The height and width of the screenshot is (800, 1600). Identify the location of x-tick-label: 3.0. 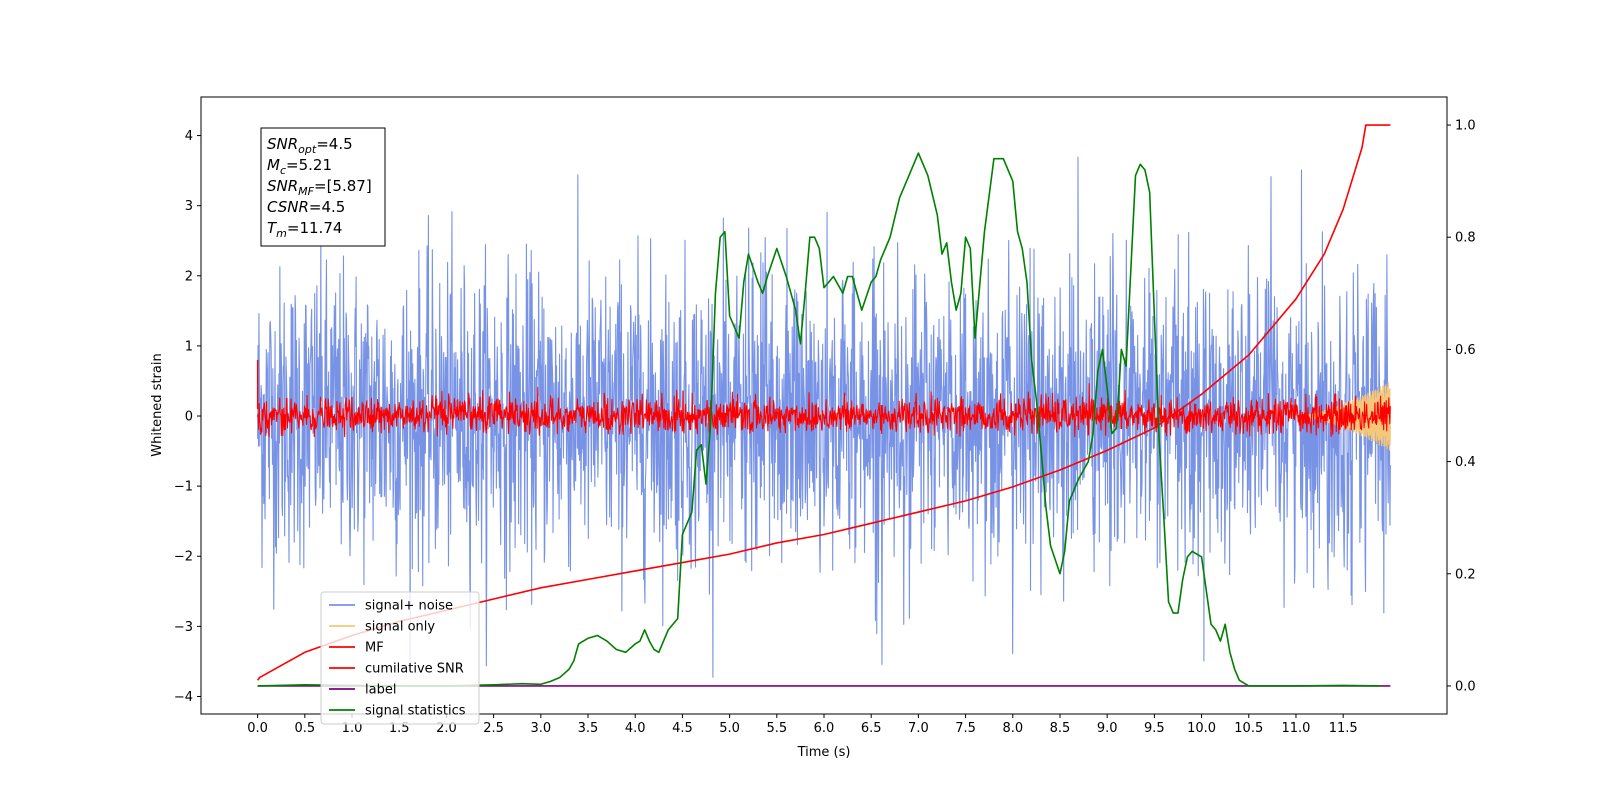
(540, 728).